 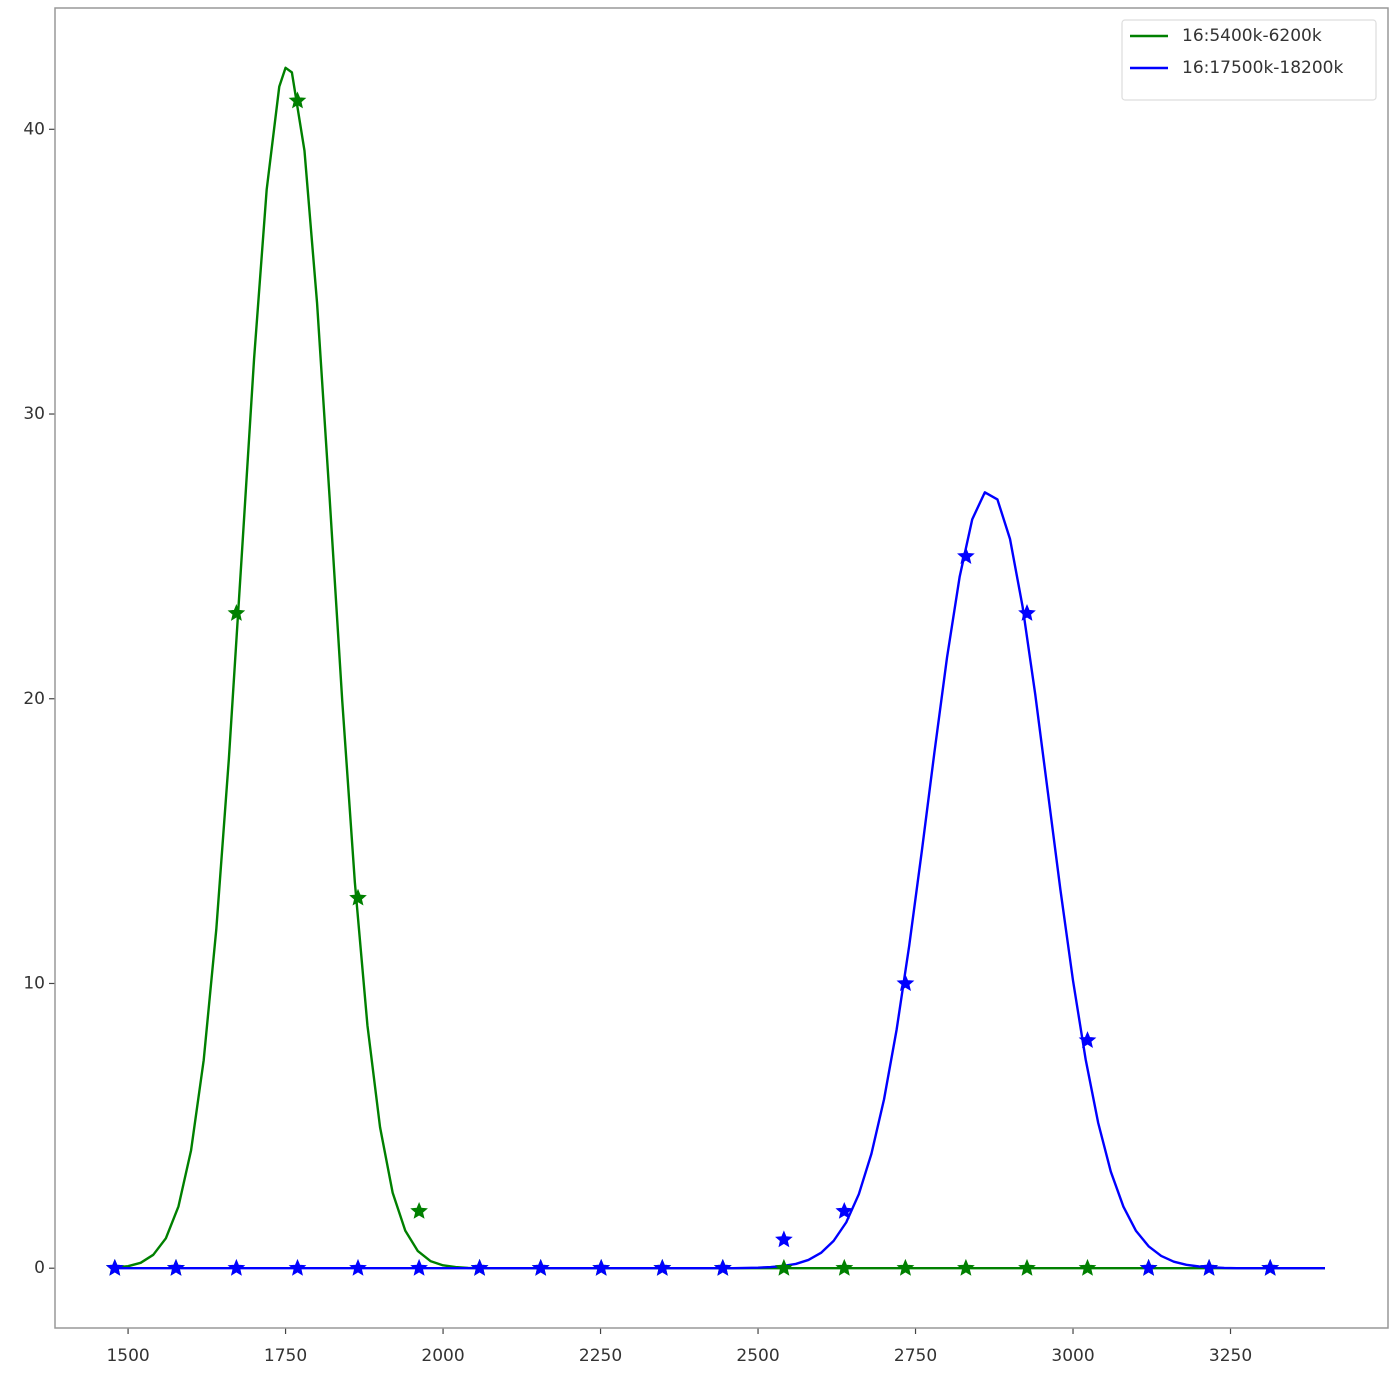 What do you see at coordinates (1072, 1356) in the screenshot?
I see `x-tick-label: 3000` at bounding box center [1072, 1356].